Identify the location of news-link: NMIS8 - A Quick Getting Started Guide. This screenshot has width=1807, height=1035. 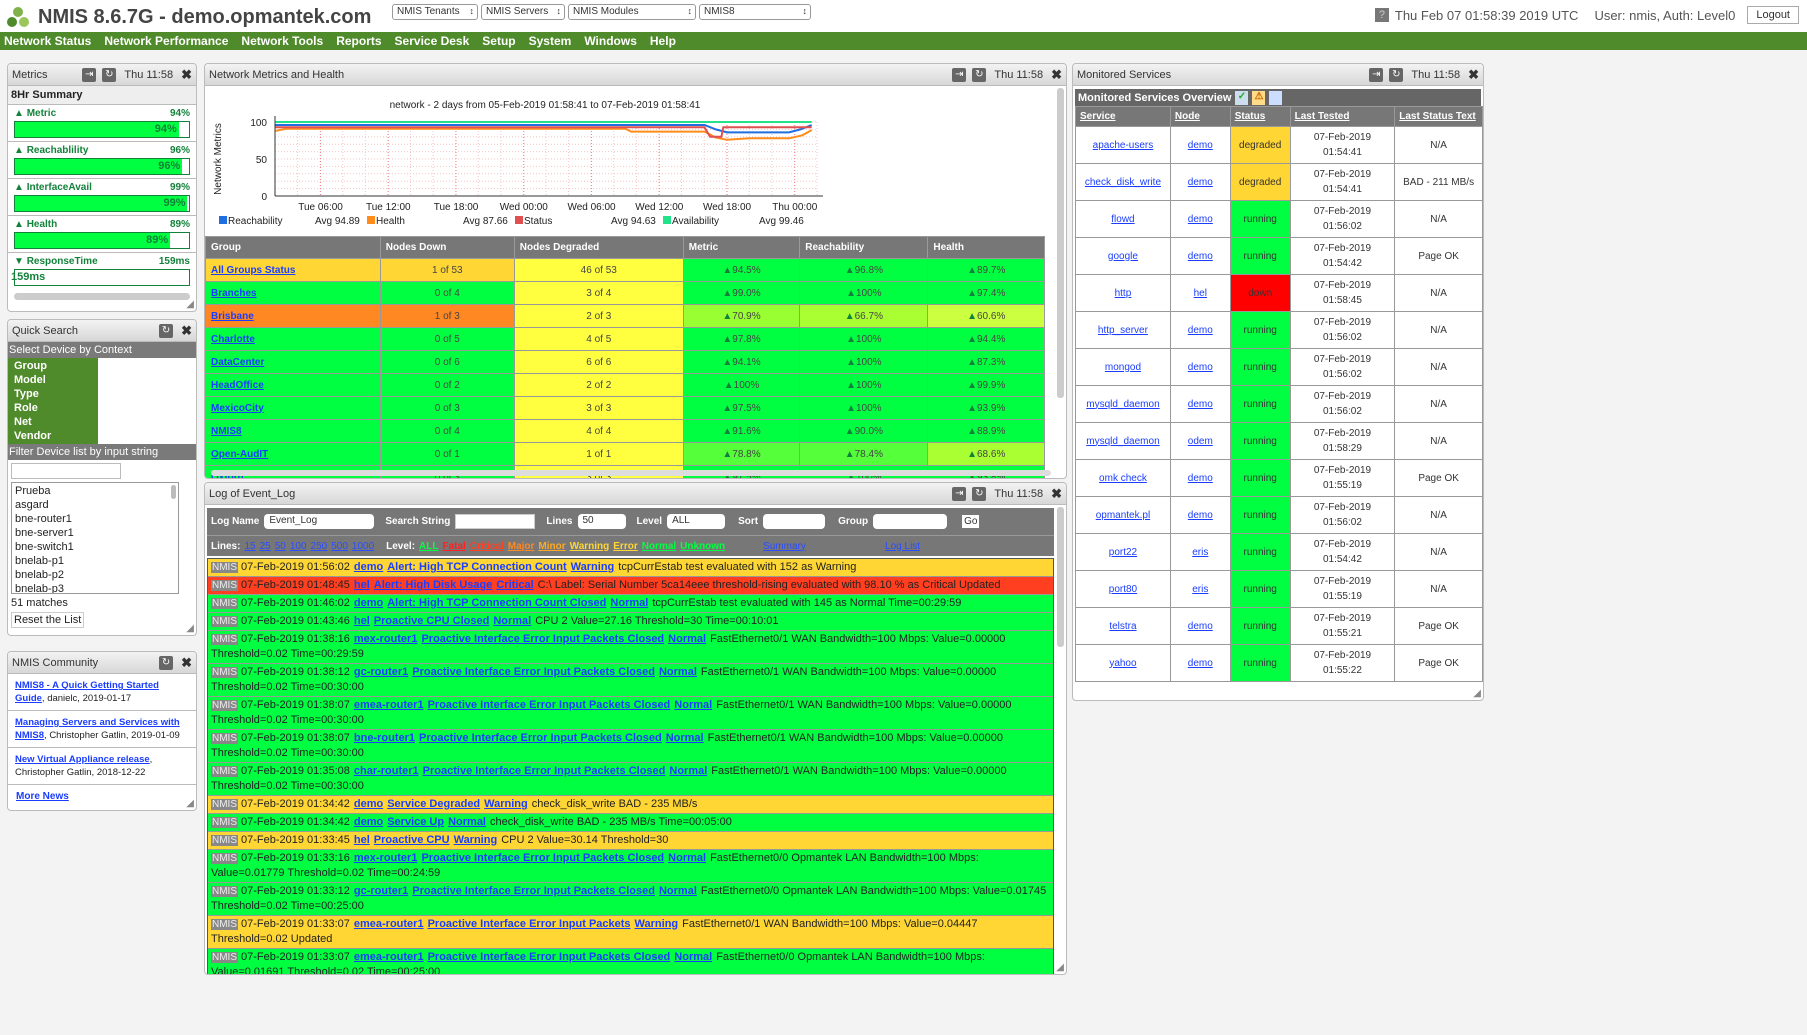
(87, 692).